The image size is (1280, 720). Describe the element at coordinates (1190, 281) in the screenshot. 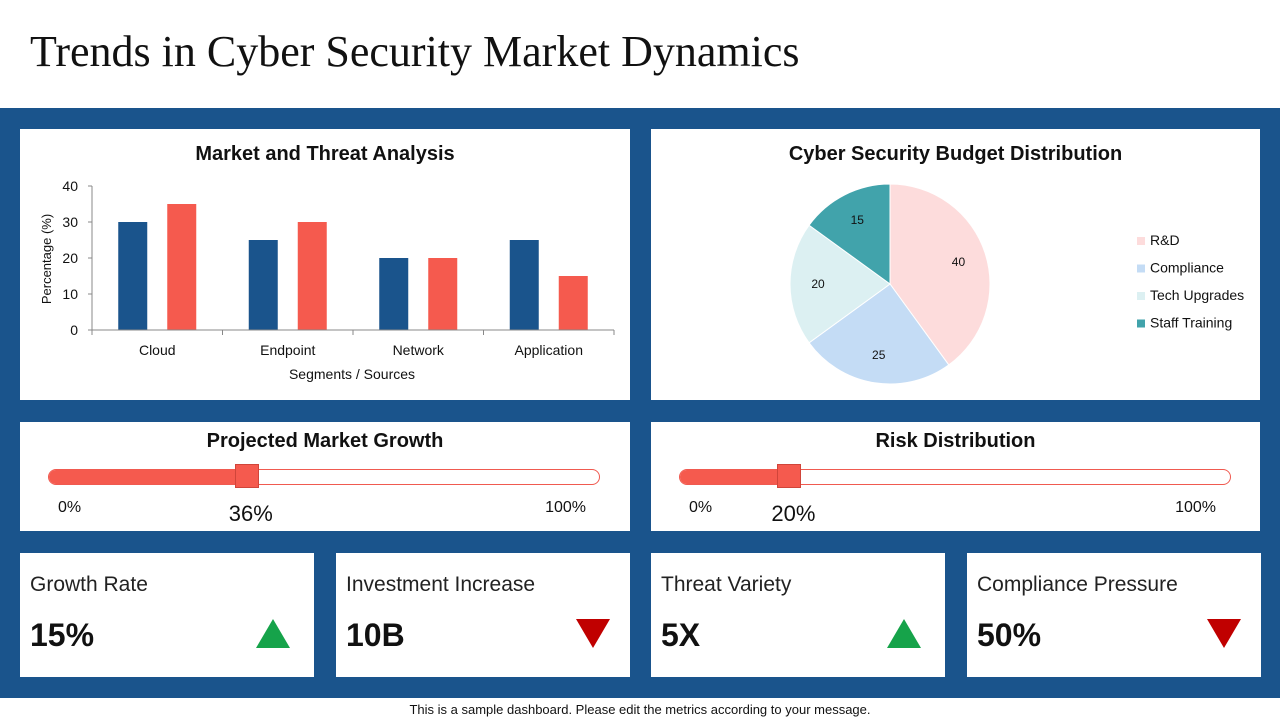

I see `pie-chart-legend: R&D Compliance Tech Upgrades Staff Training` at that location.